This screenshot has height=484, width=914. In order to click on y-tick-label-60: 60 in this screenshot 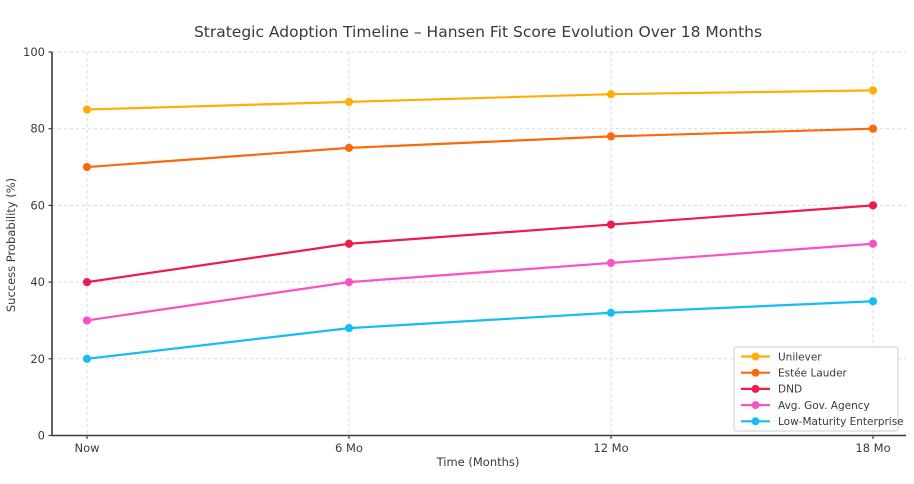, I will do `click(37, 205)`.